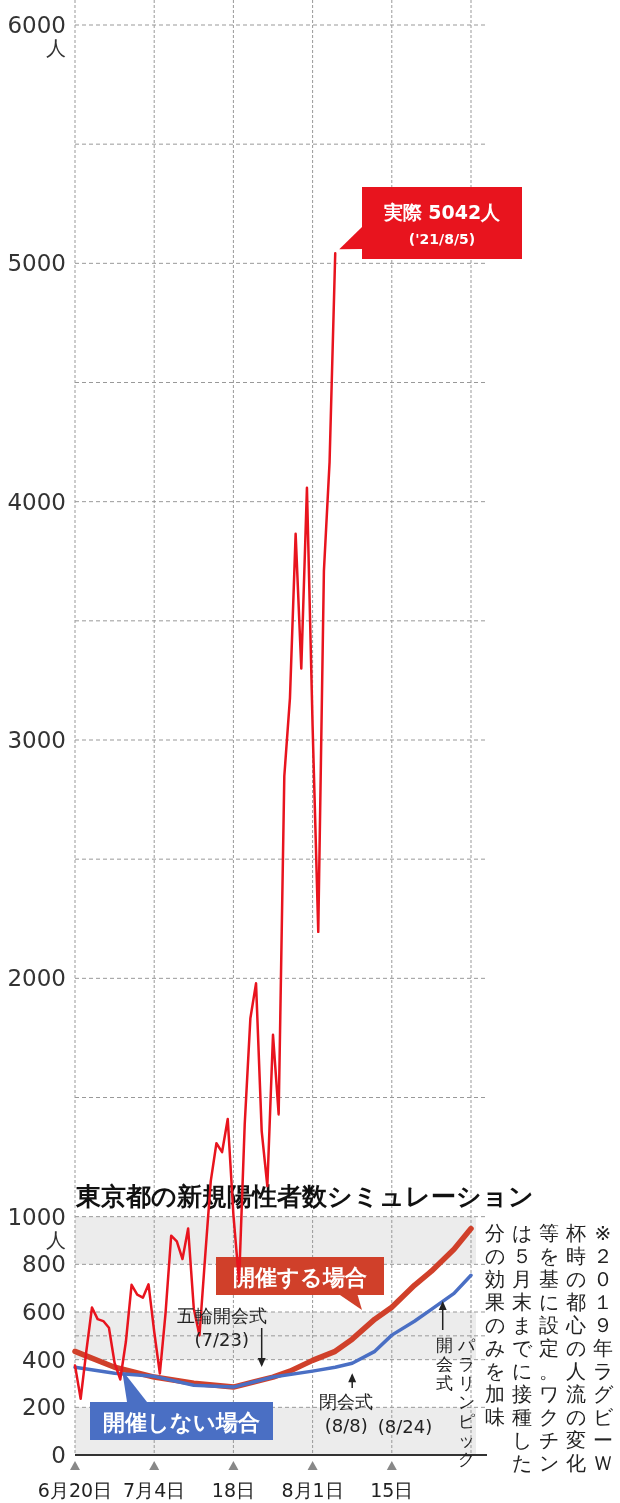  I want to click on y-tick-label: 5000, so click(36, 263).